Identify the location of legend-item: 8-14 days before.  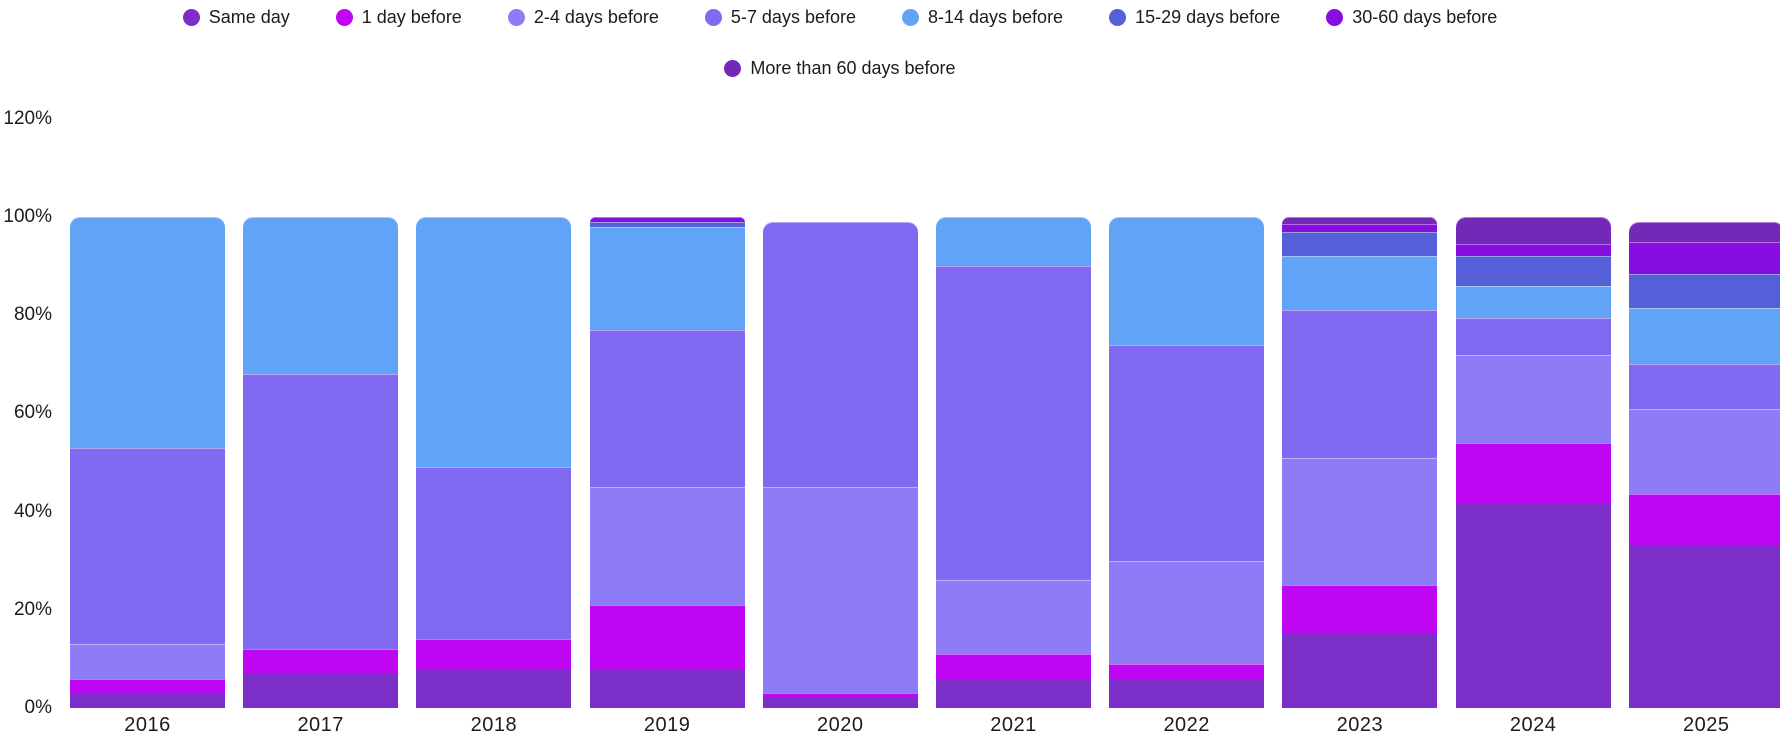
(982, 17).